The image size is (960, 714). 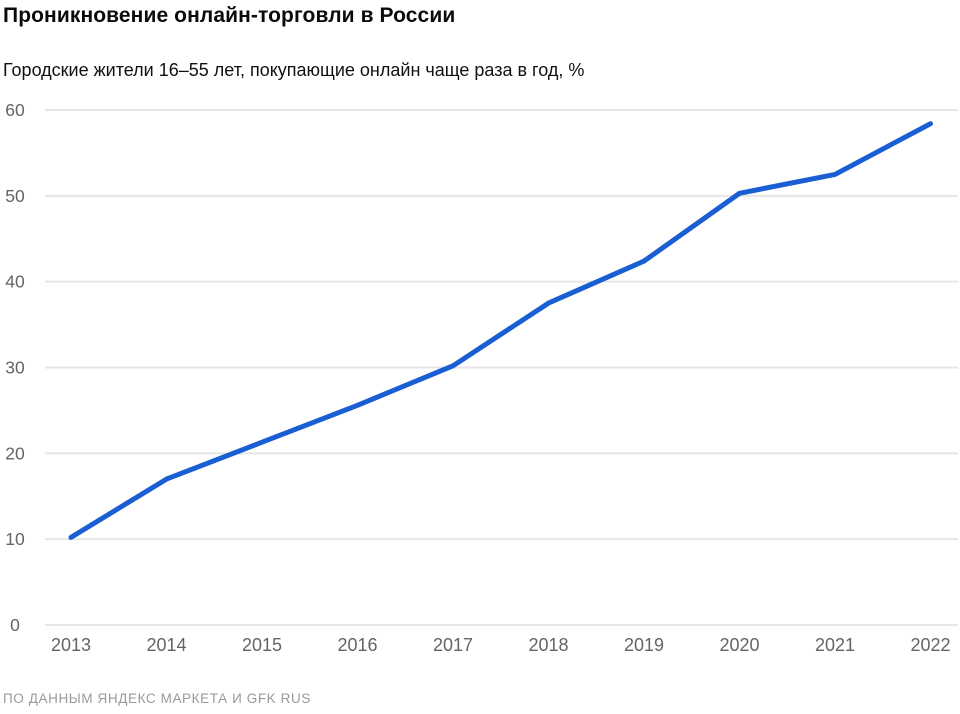 What do you see at coordinates (930, 645) in the screenshot?
I see `x-tick-label: 2022` at bounding box center [930, 645].